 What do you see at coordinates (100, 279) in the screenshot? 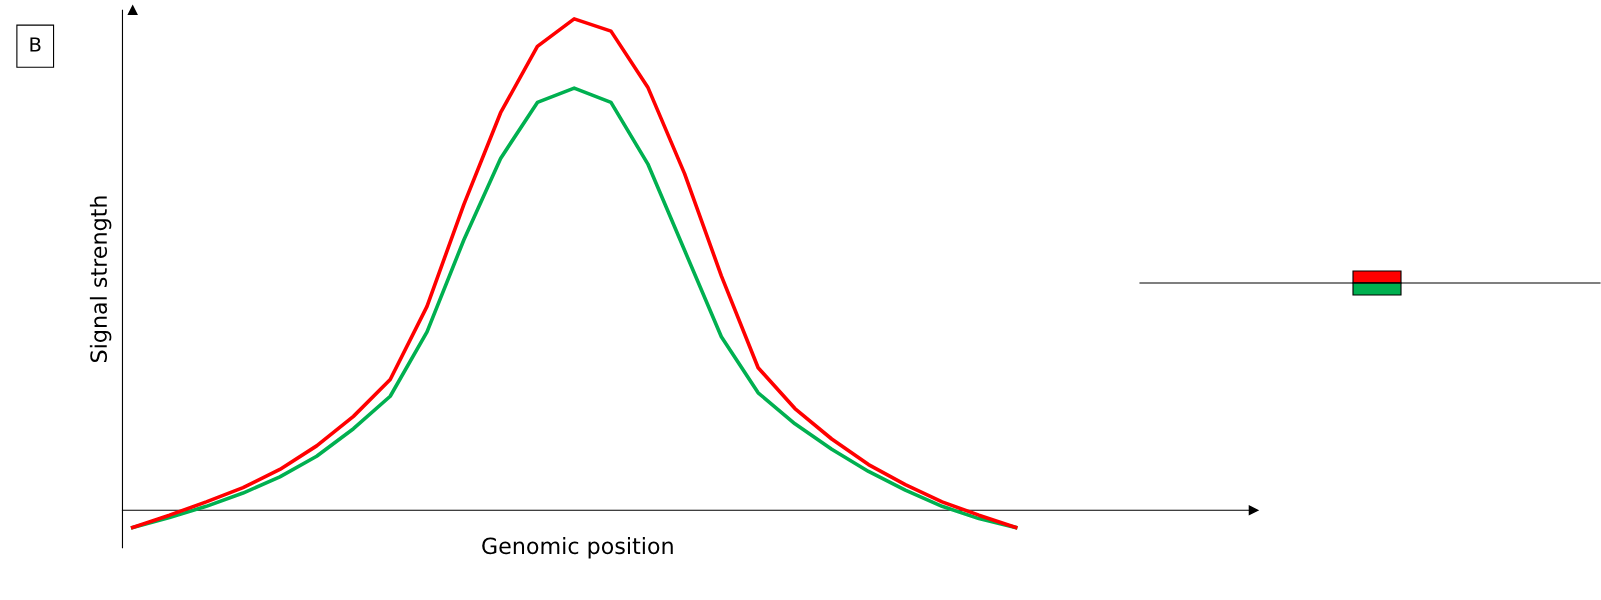
I see `y-axis-title: Signal strength` at bounding box center [100, 279].